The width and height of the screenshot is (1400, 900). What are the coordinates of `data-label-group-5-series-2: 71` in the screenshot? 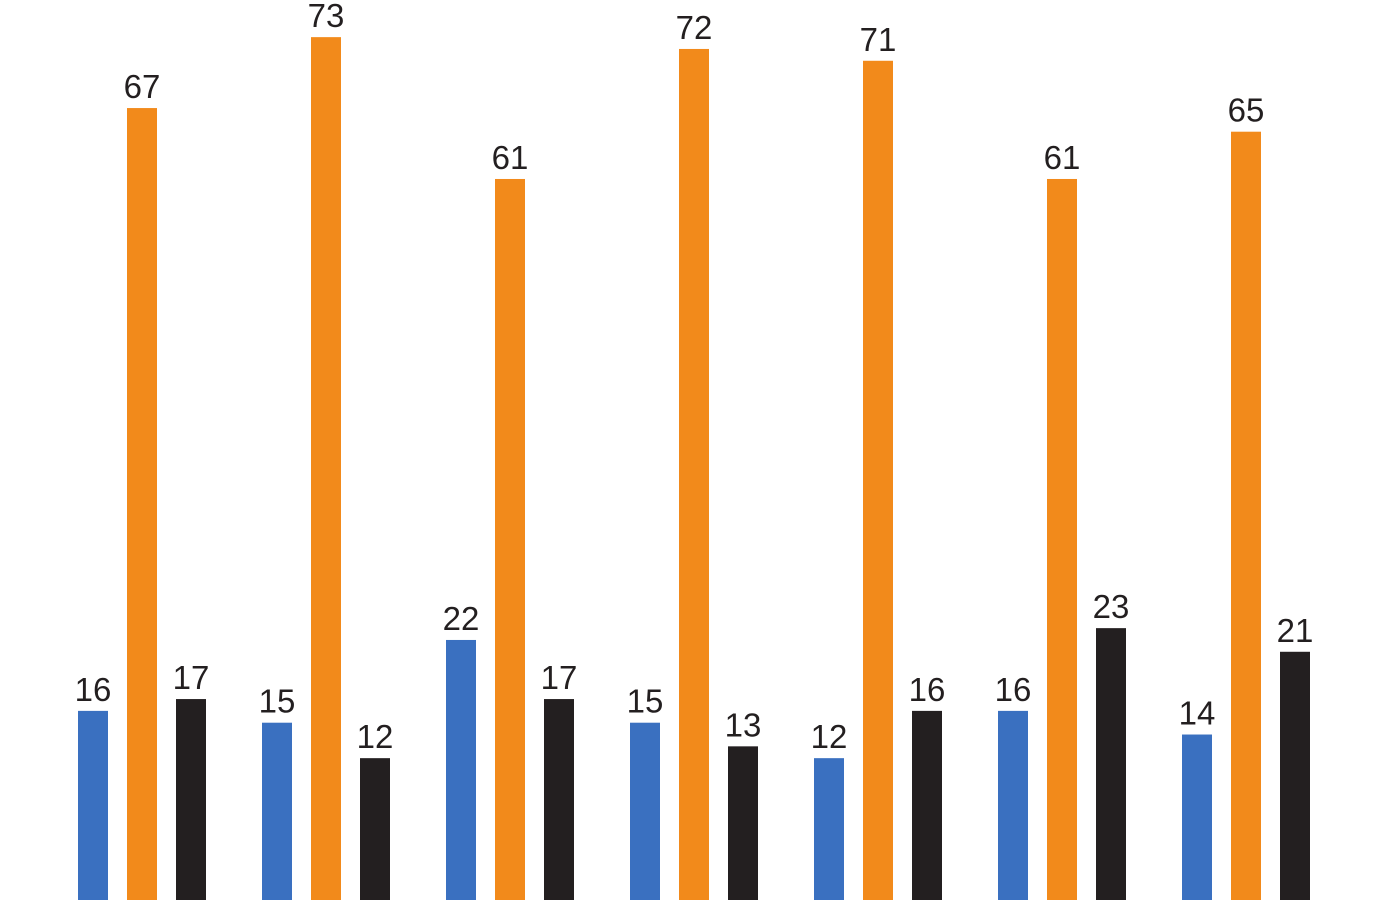 It's located at (878, 39).